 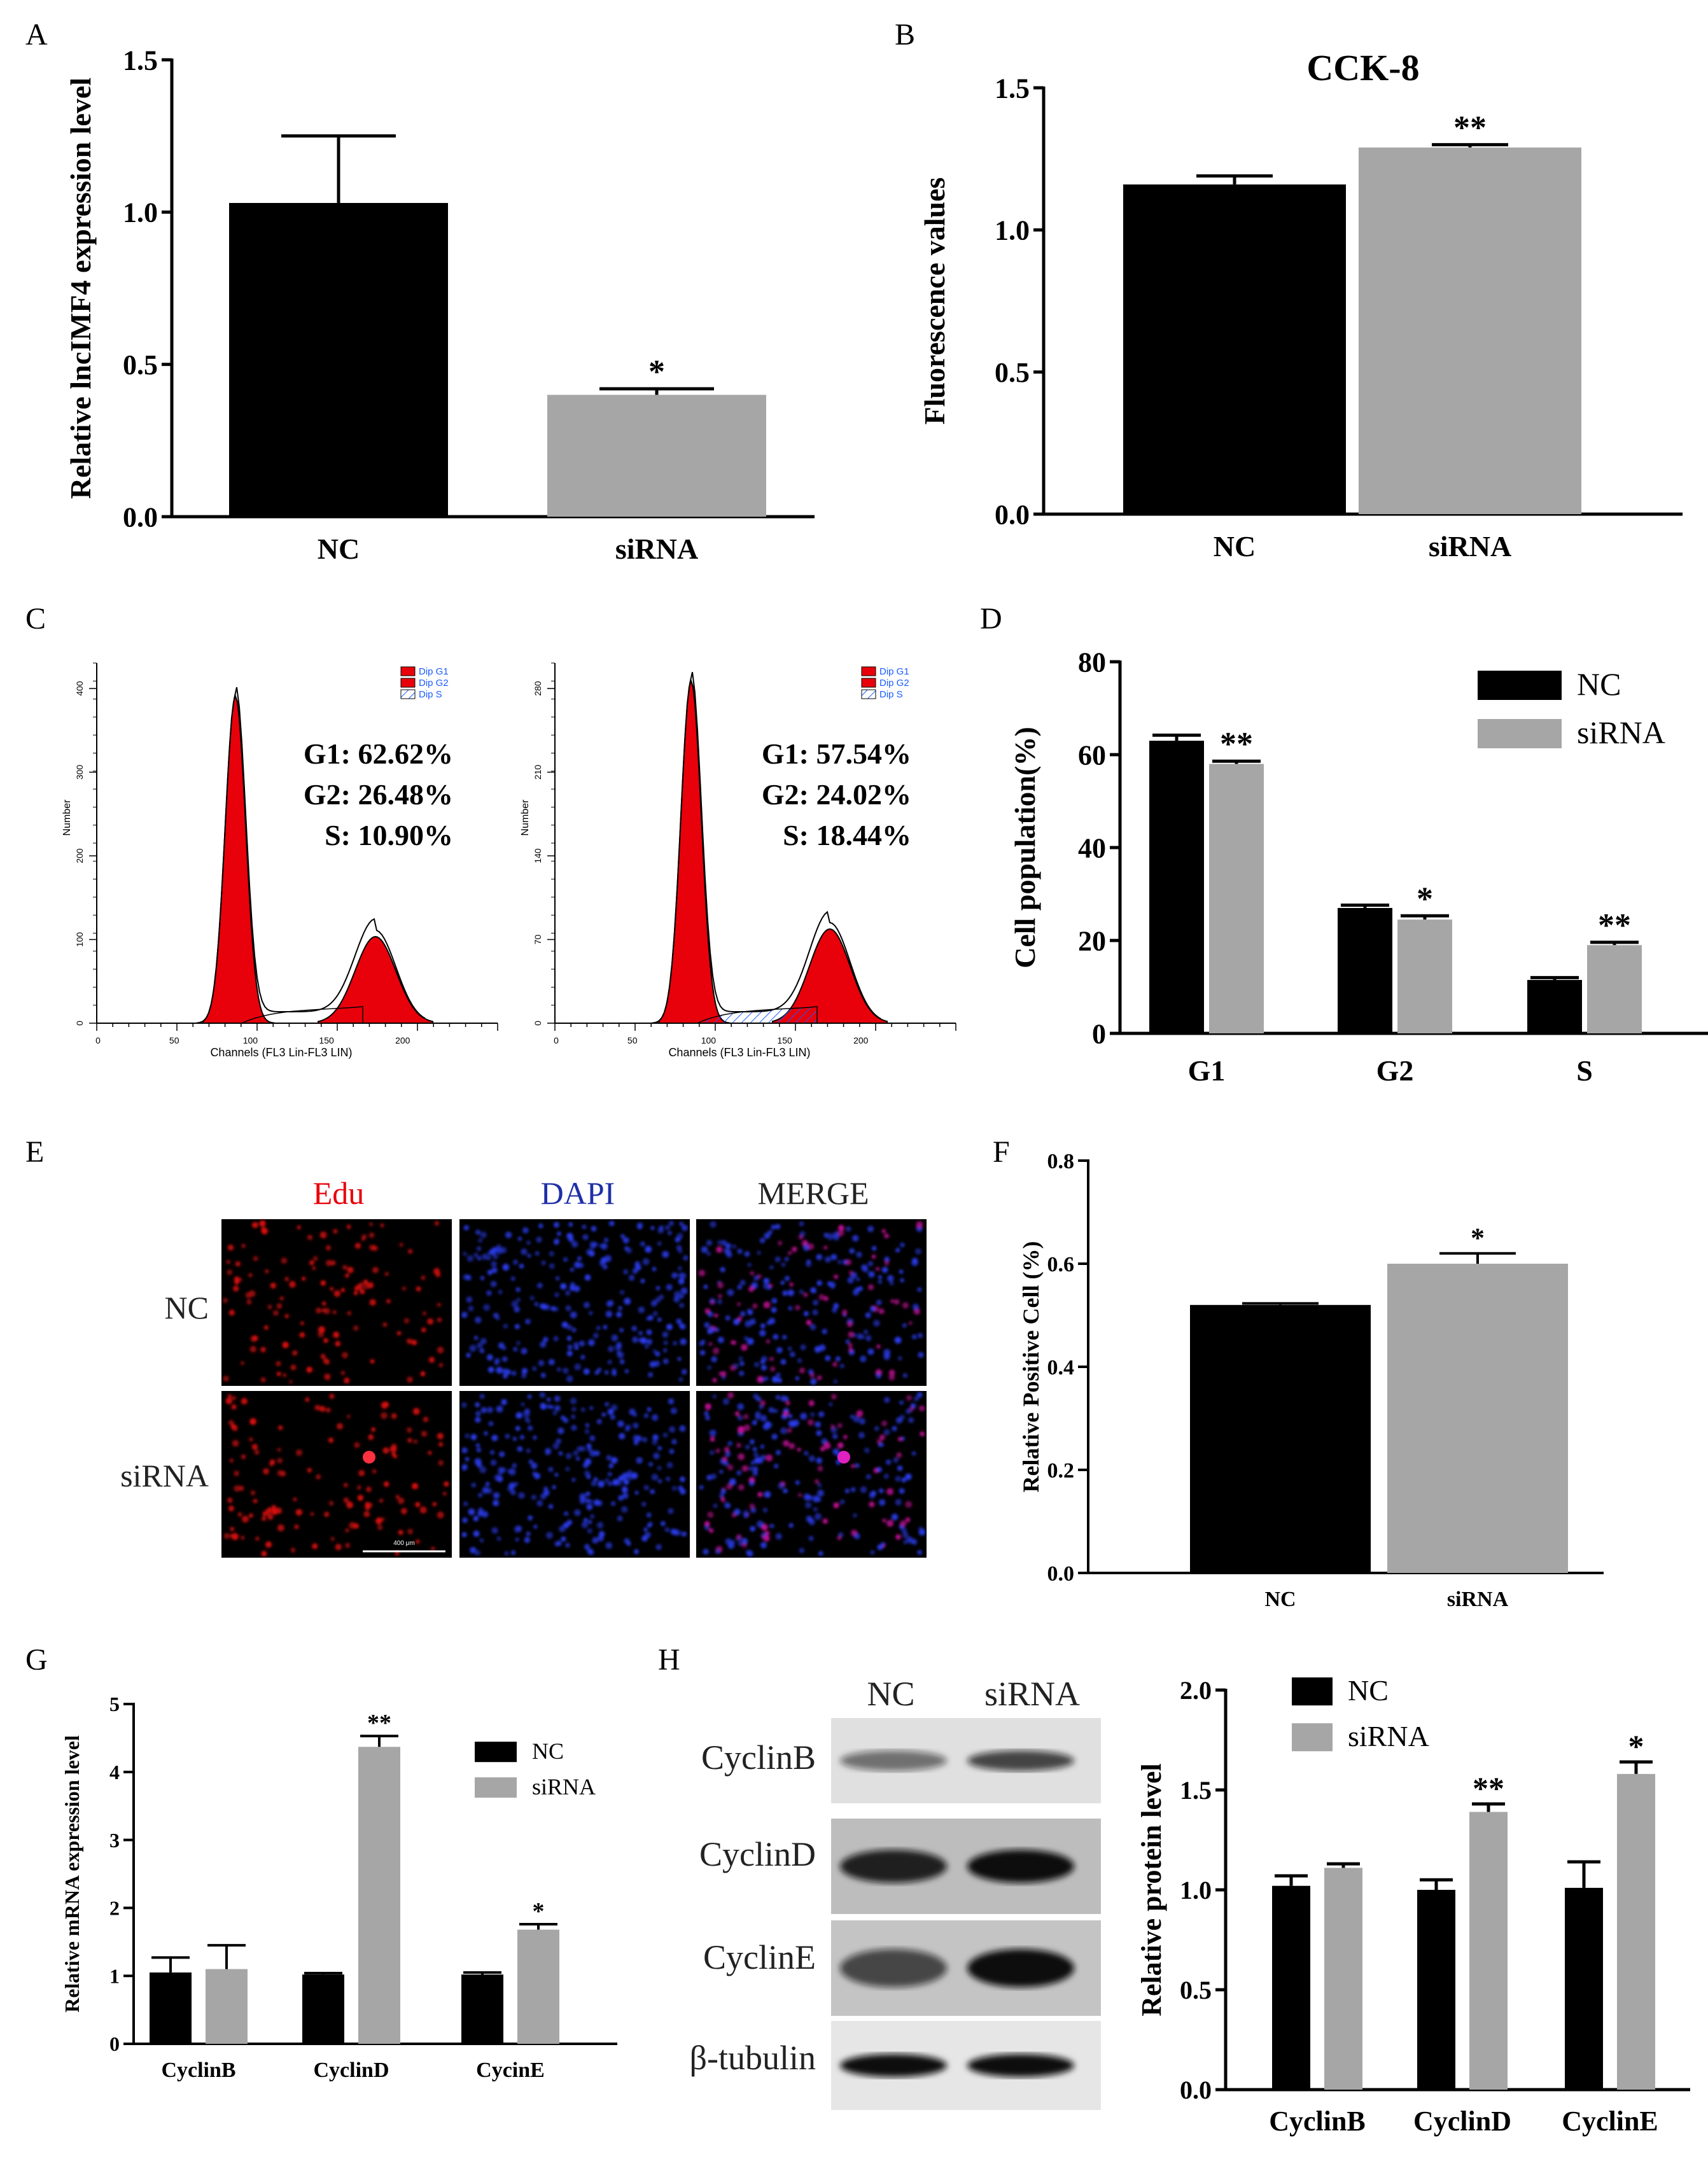 I want to click on flow-legend-label: Dip G2, so click(x=434, y=683).